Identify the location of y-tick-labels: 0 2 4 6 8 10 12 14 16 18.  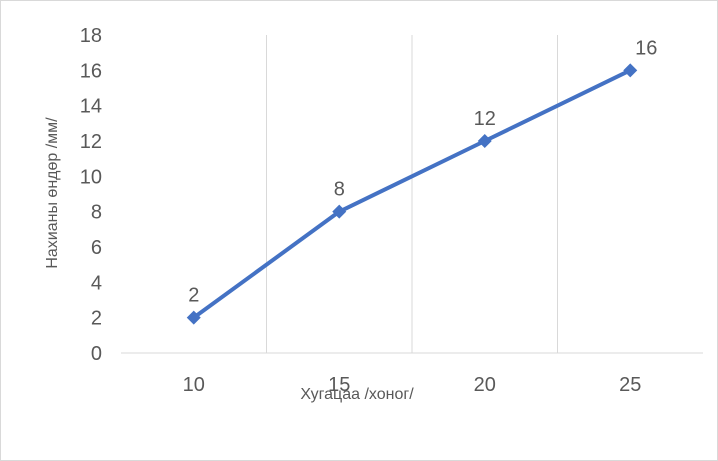
(91, 195).